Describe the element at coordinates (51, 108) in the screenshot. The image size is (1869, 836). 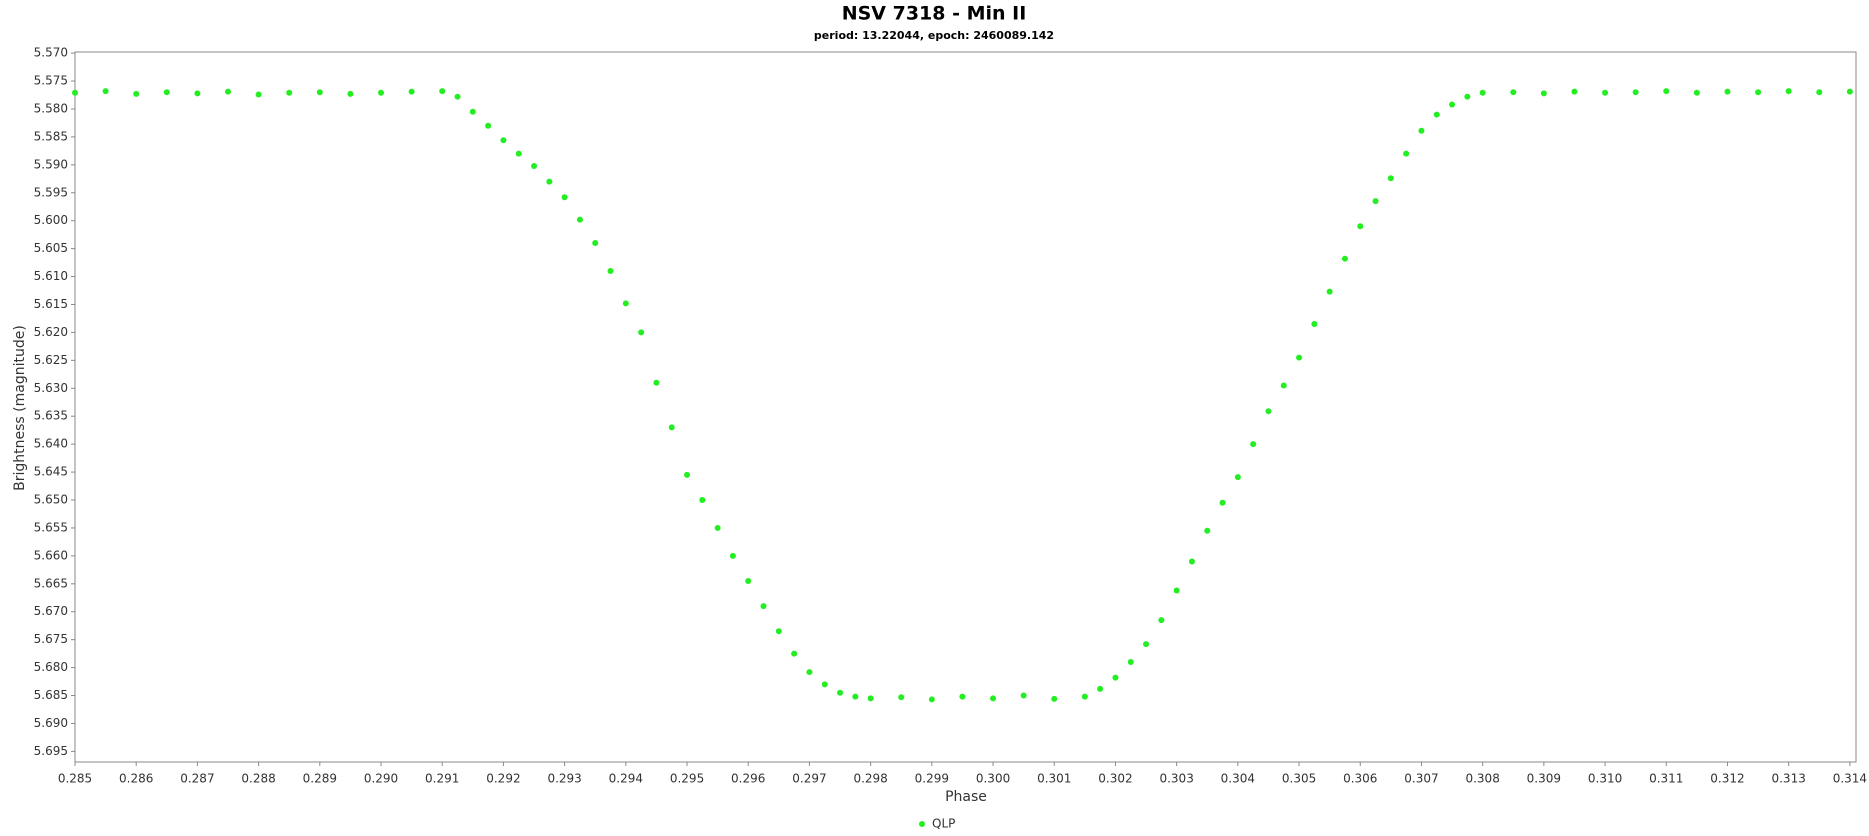
I see `y-tick-label: 5.580` at that location.